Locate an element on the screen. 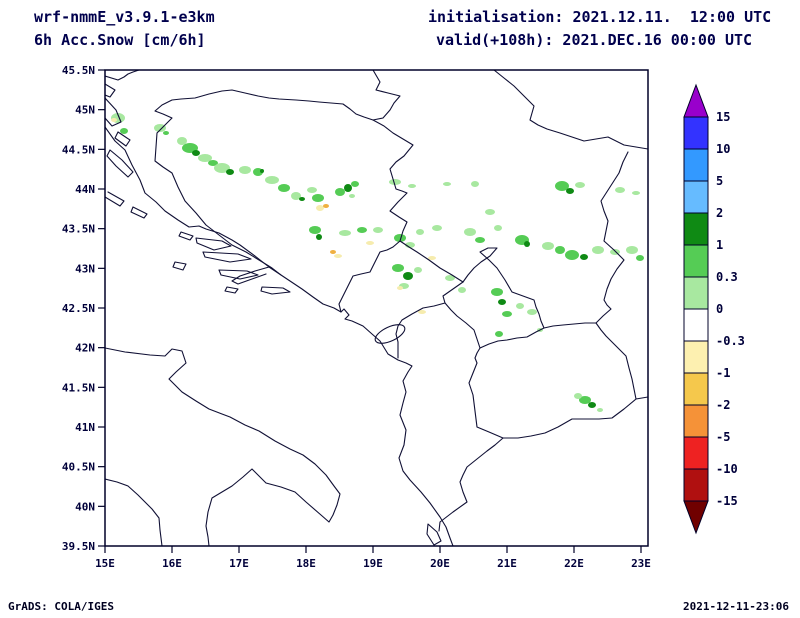 The image size is (800, 618). island-dugi-otok is located at coordinates (115, 199).